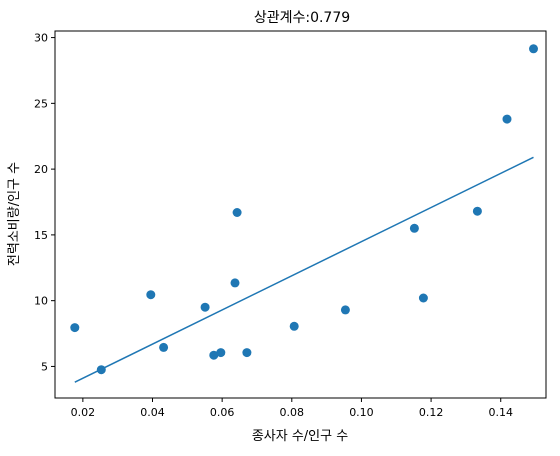 This screenshot has width=560, height=456. What do you see at coordinates (300, 436) in the screenshot?
I see `x-axis-label: 종사자 수/인구 수` at bounding box center [300, 436].